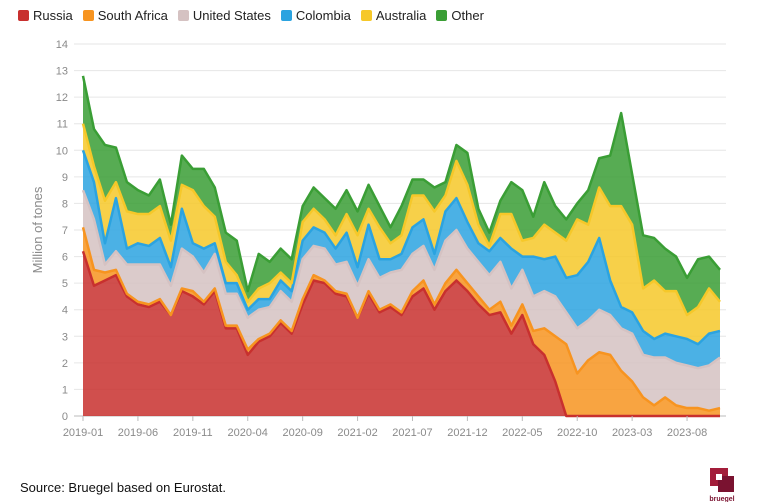 The width and height of the screenshot is (758, 503). Describe the element at coordinates (62, 72) in the screenshot. I see `y-tick-label: 13` at that location.